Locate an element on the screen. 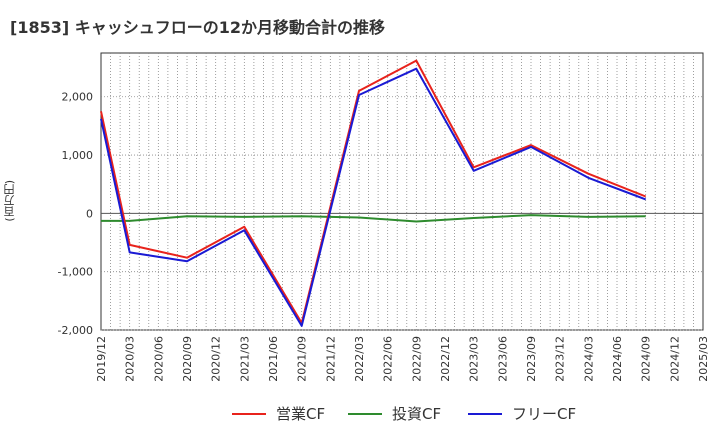  legend-item-investing-cf: 投資CF is located at coordinates (394, 413).